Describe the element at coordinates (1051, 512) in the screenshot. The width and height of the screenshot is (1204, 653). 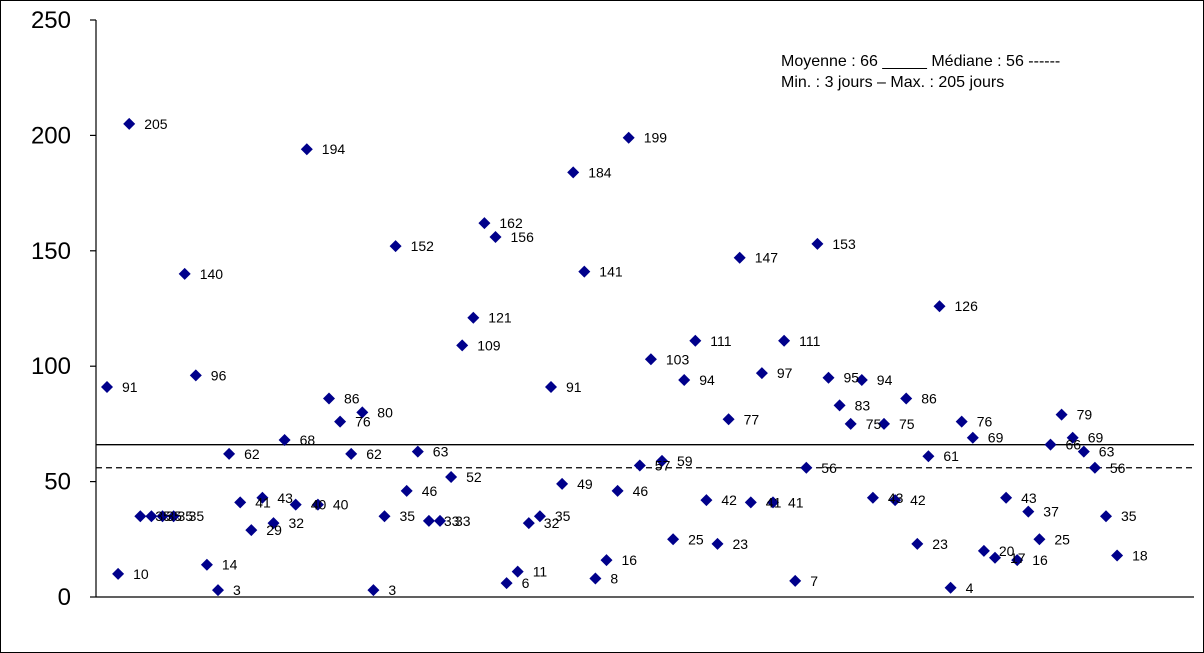
I see `data-label: 37` at that location.